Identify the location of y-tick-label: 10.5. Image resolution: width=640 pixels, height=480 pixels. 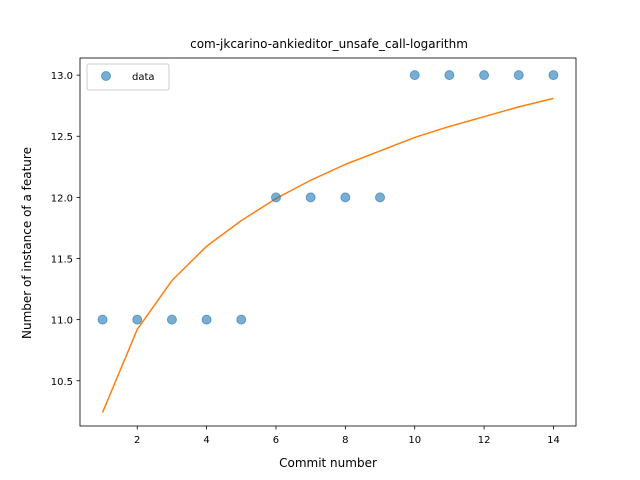
(62, 382).